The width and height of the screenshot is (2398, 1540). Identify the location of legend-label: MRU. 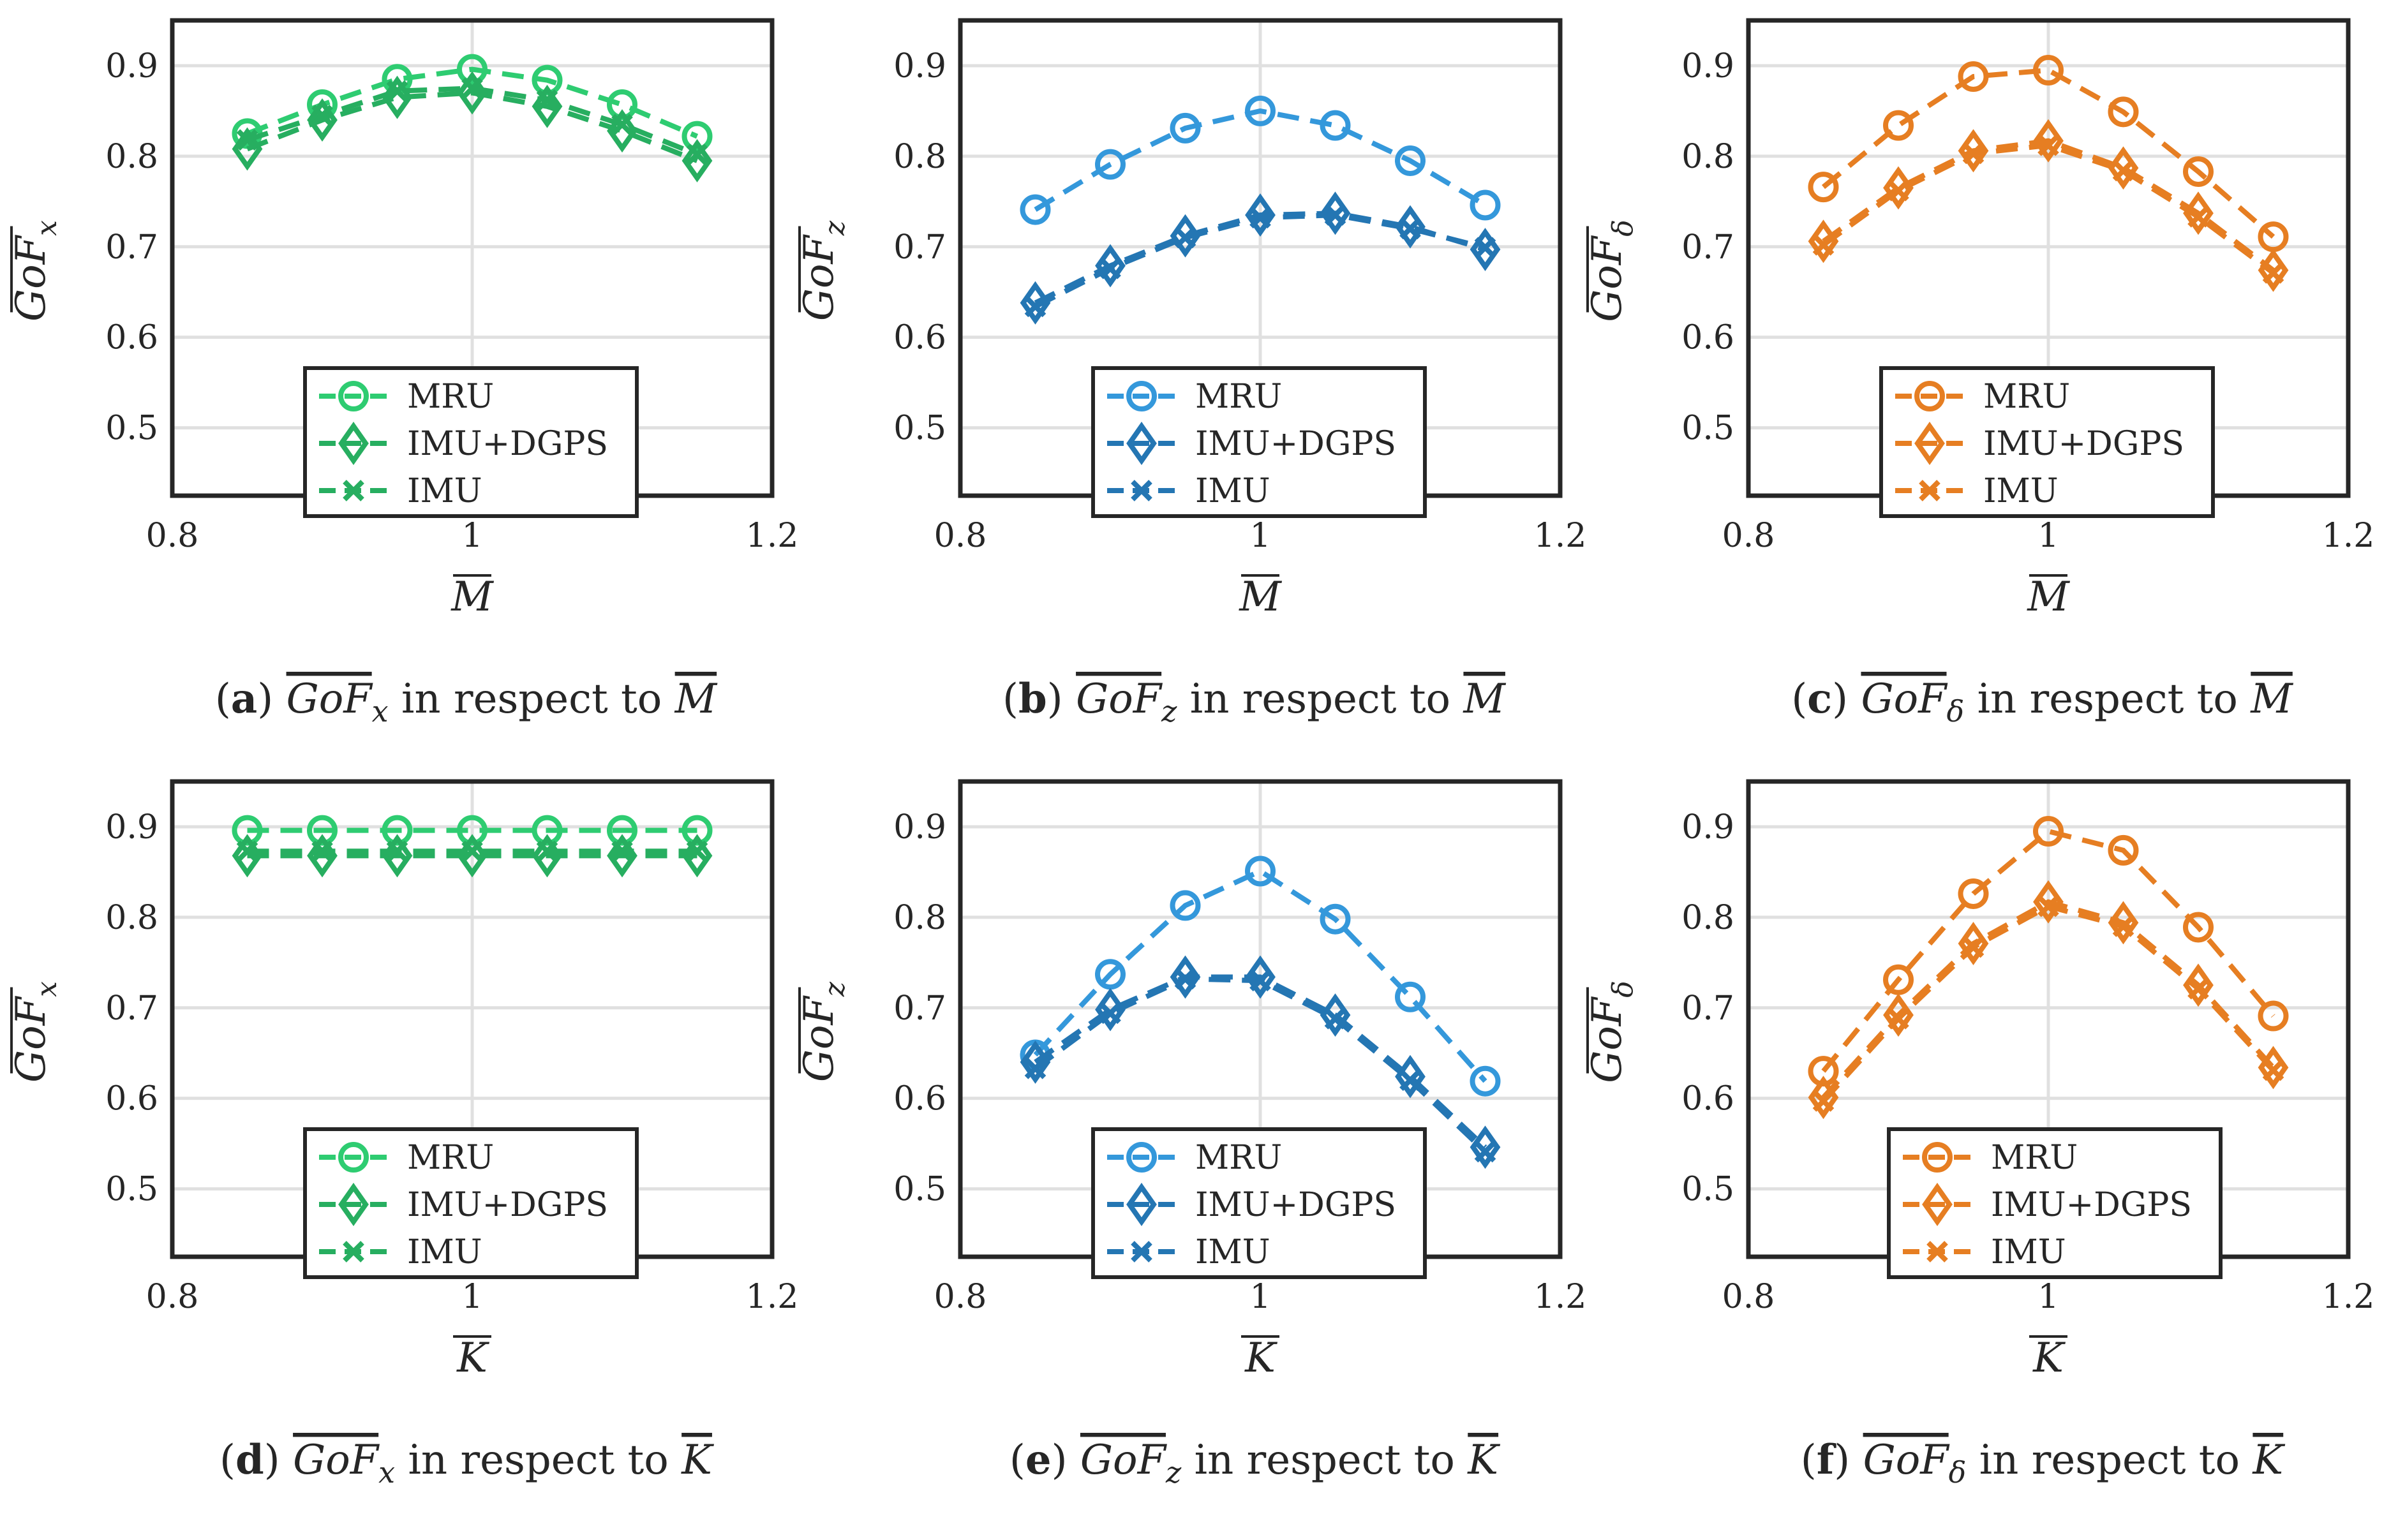
(450, 1158).